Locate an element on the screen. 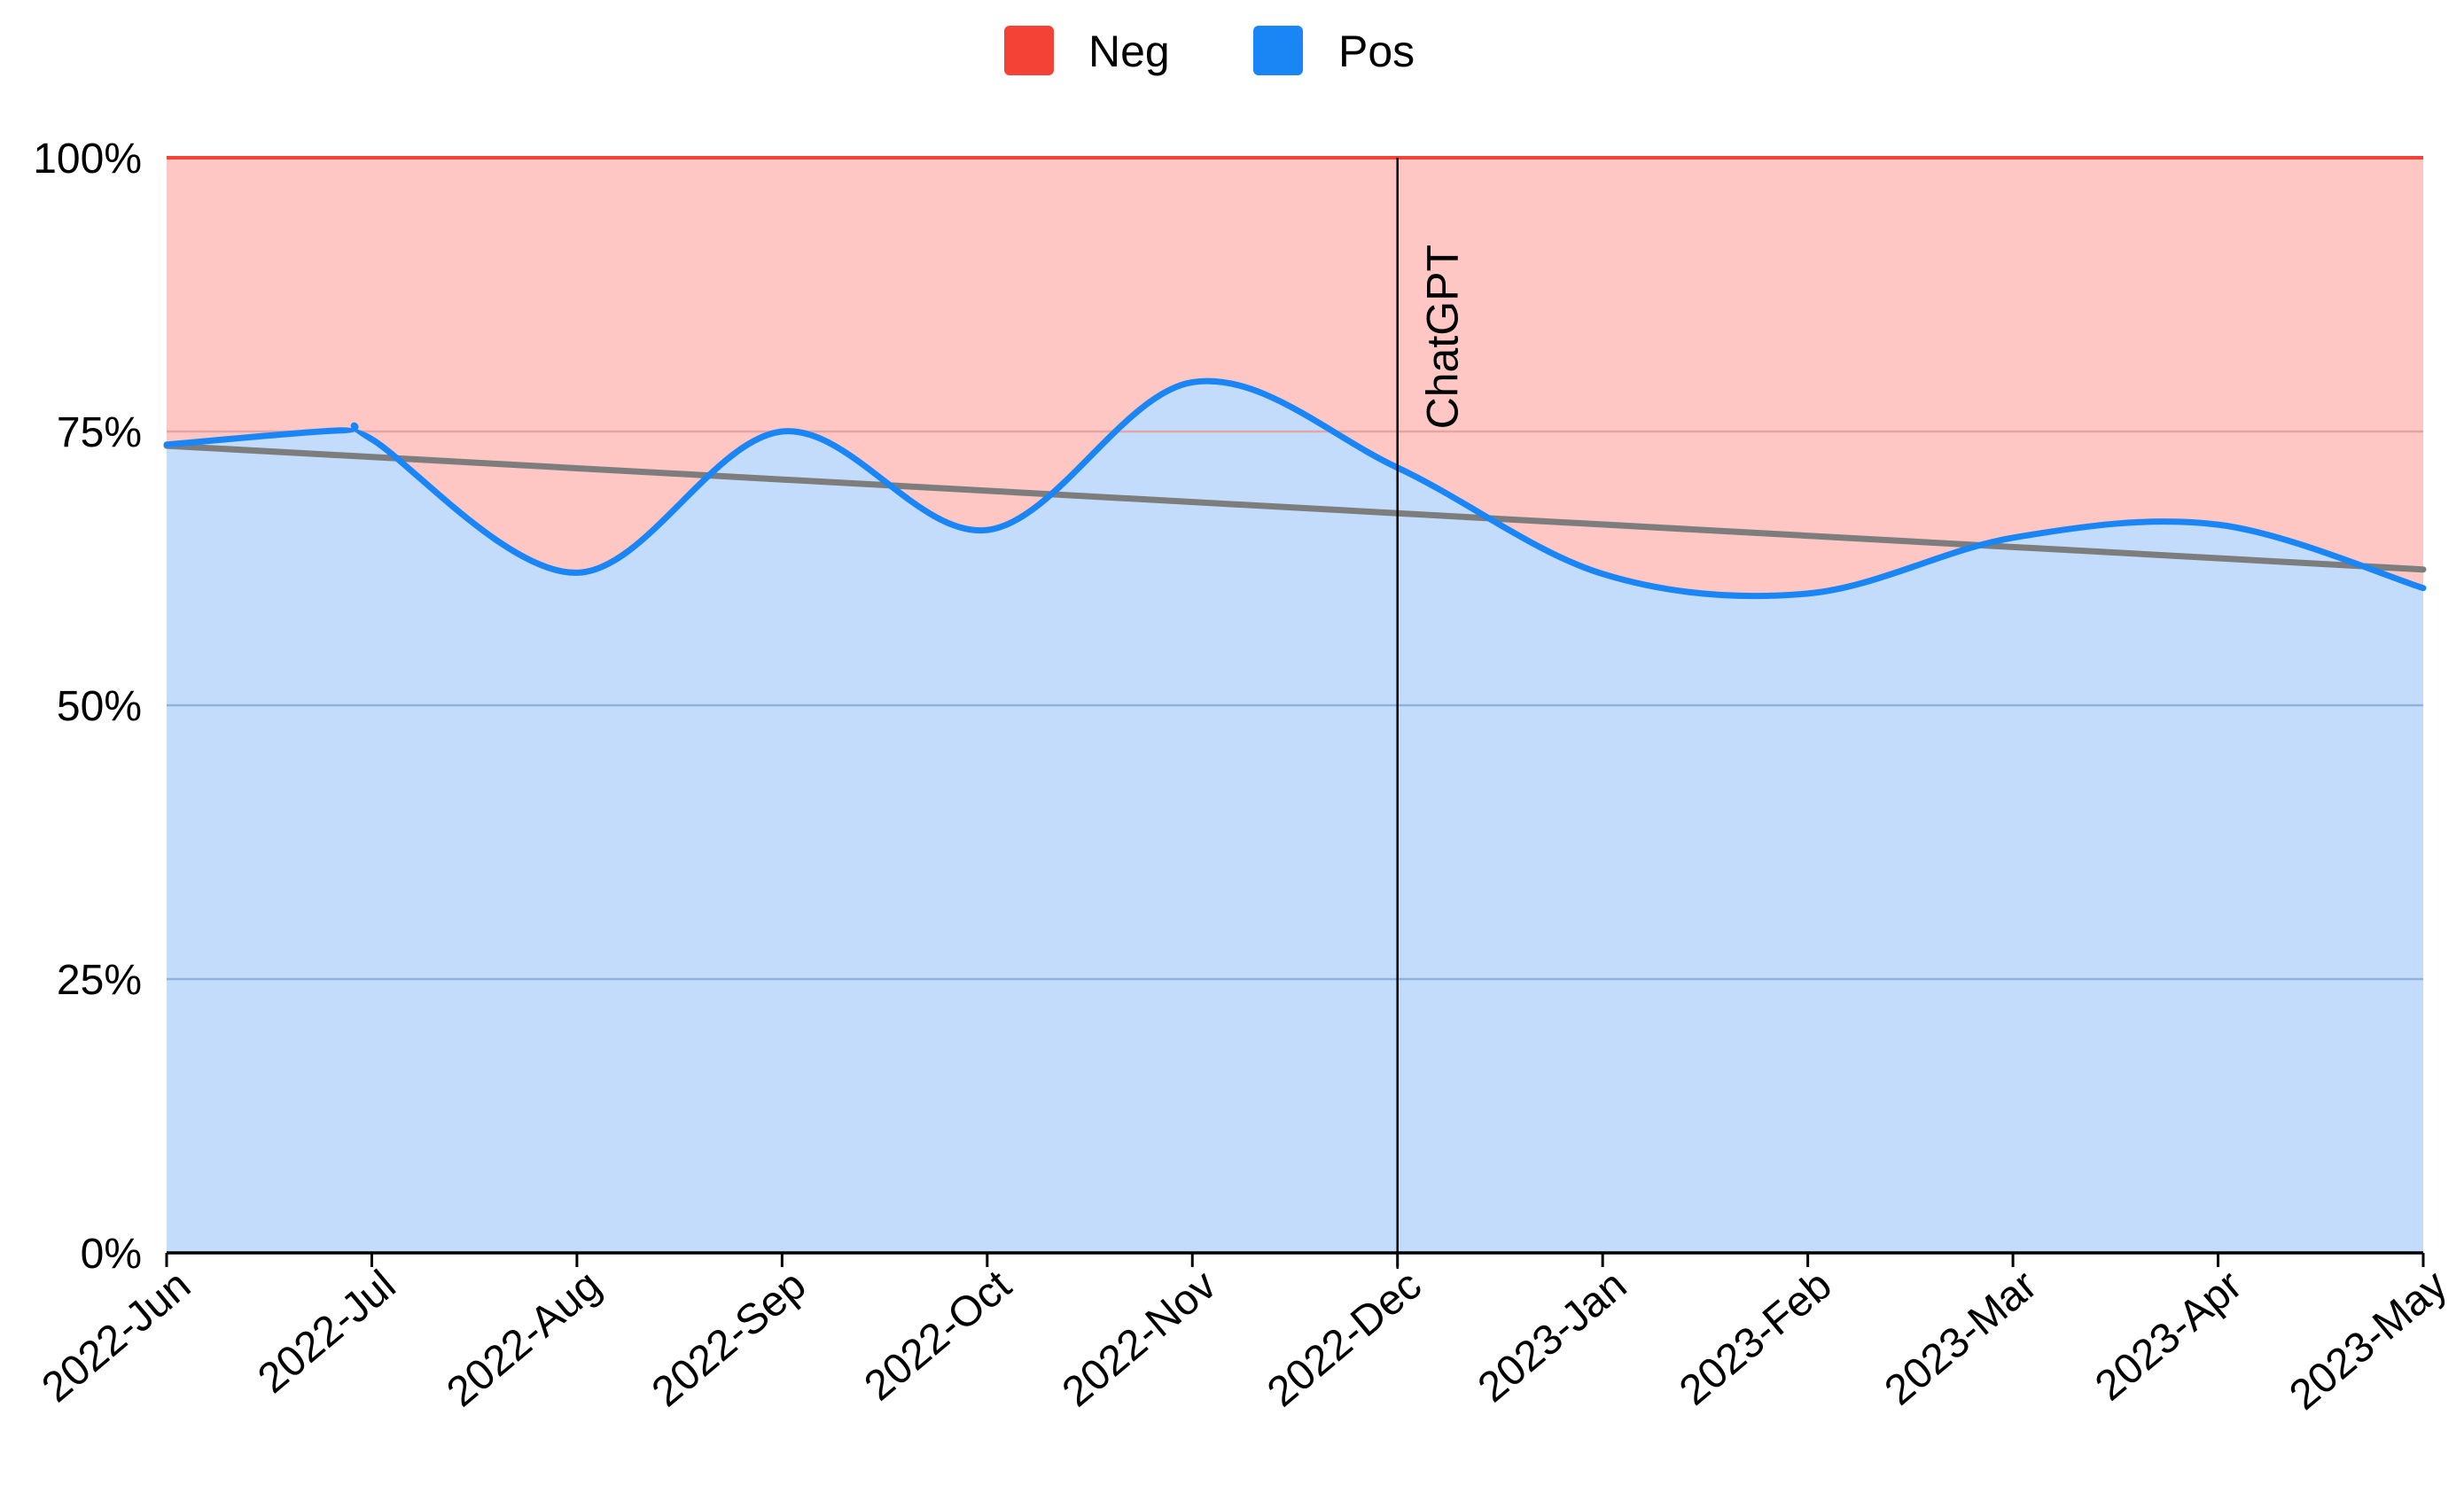 This screenshot has height=1485, width=2464. x-tick-label: 2022-Jul is located at coordinates (326, 1333).